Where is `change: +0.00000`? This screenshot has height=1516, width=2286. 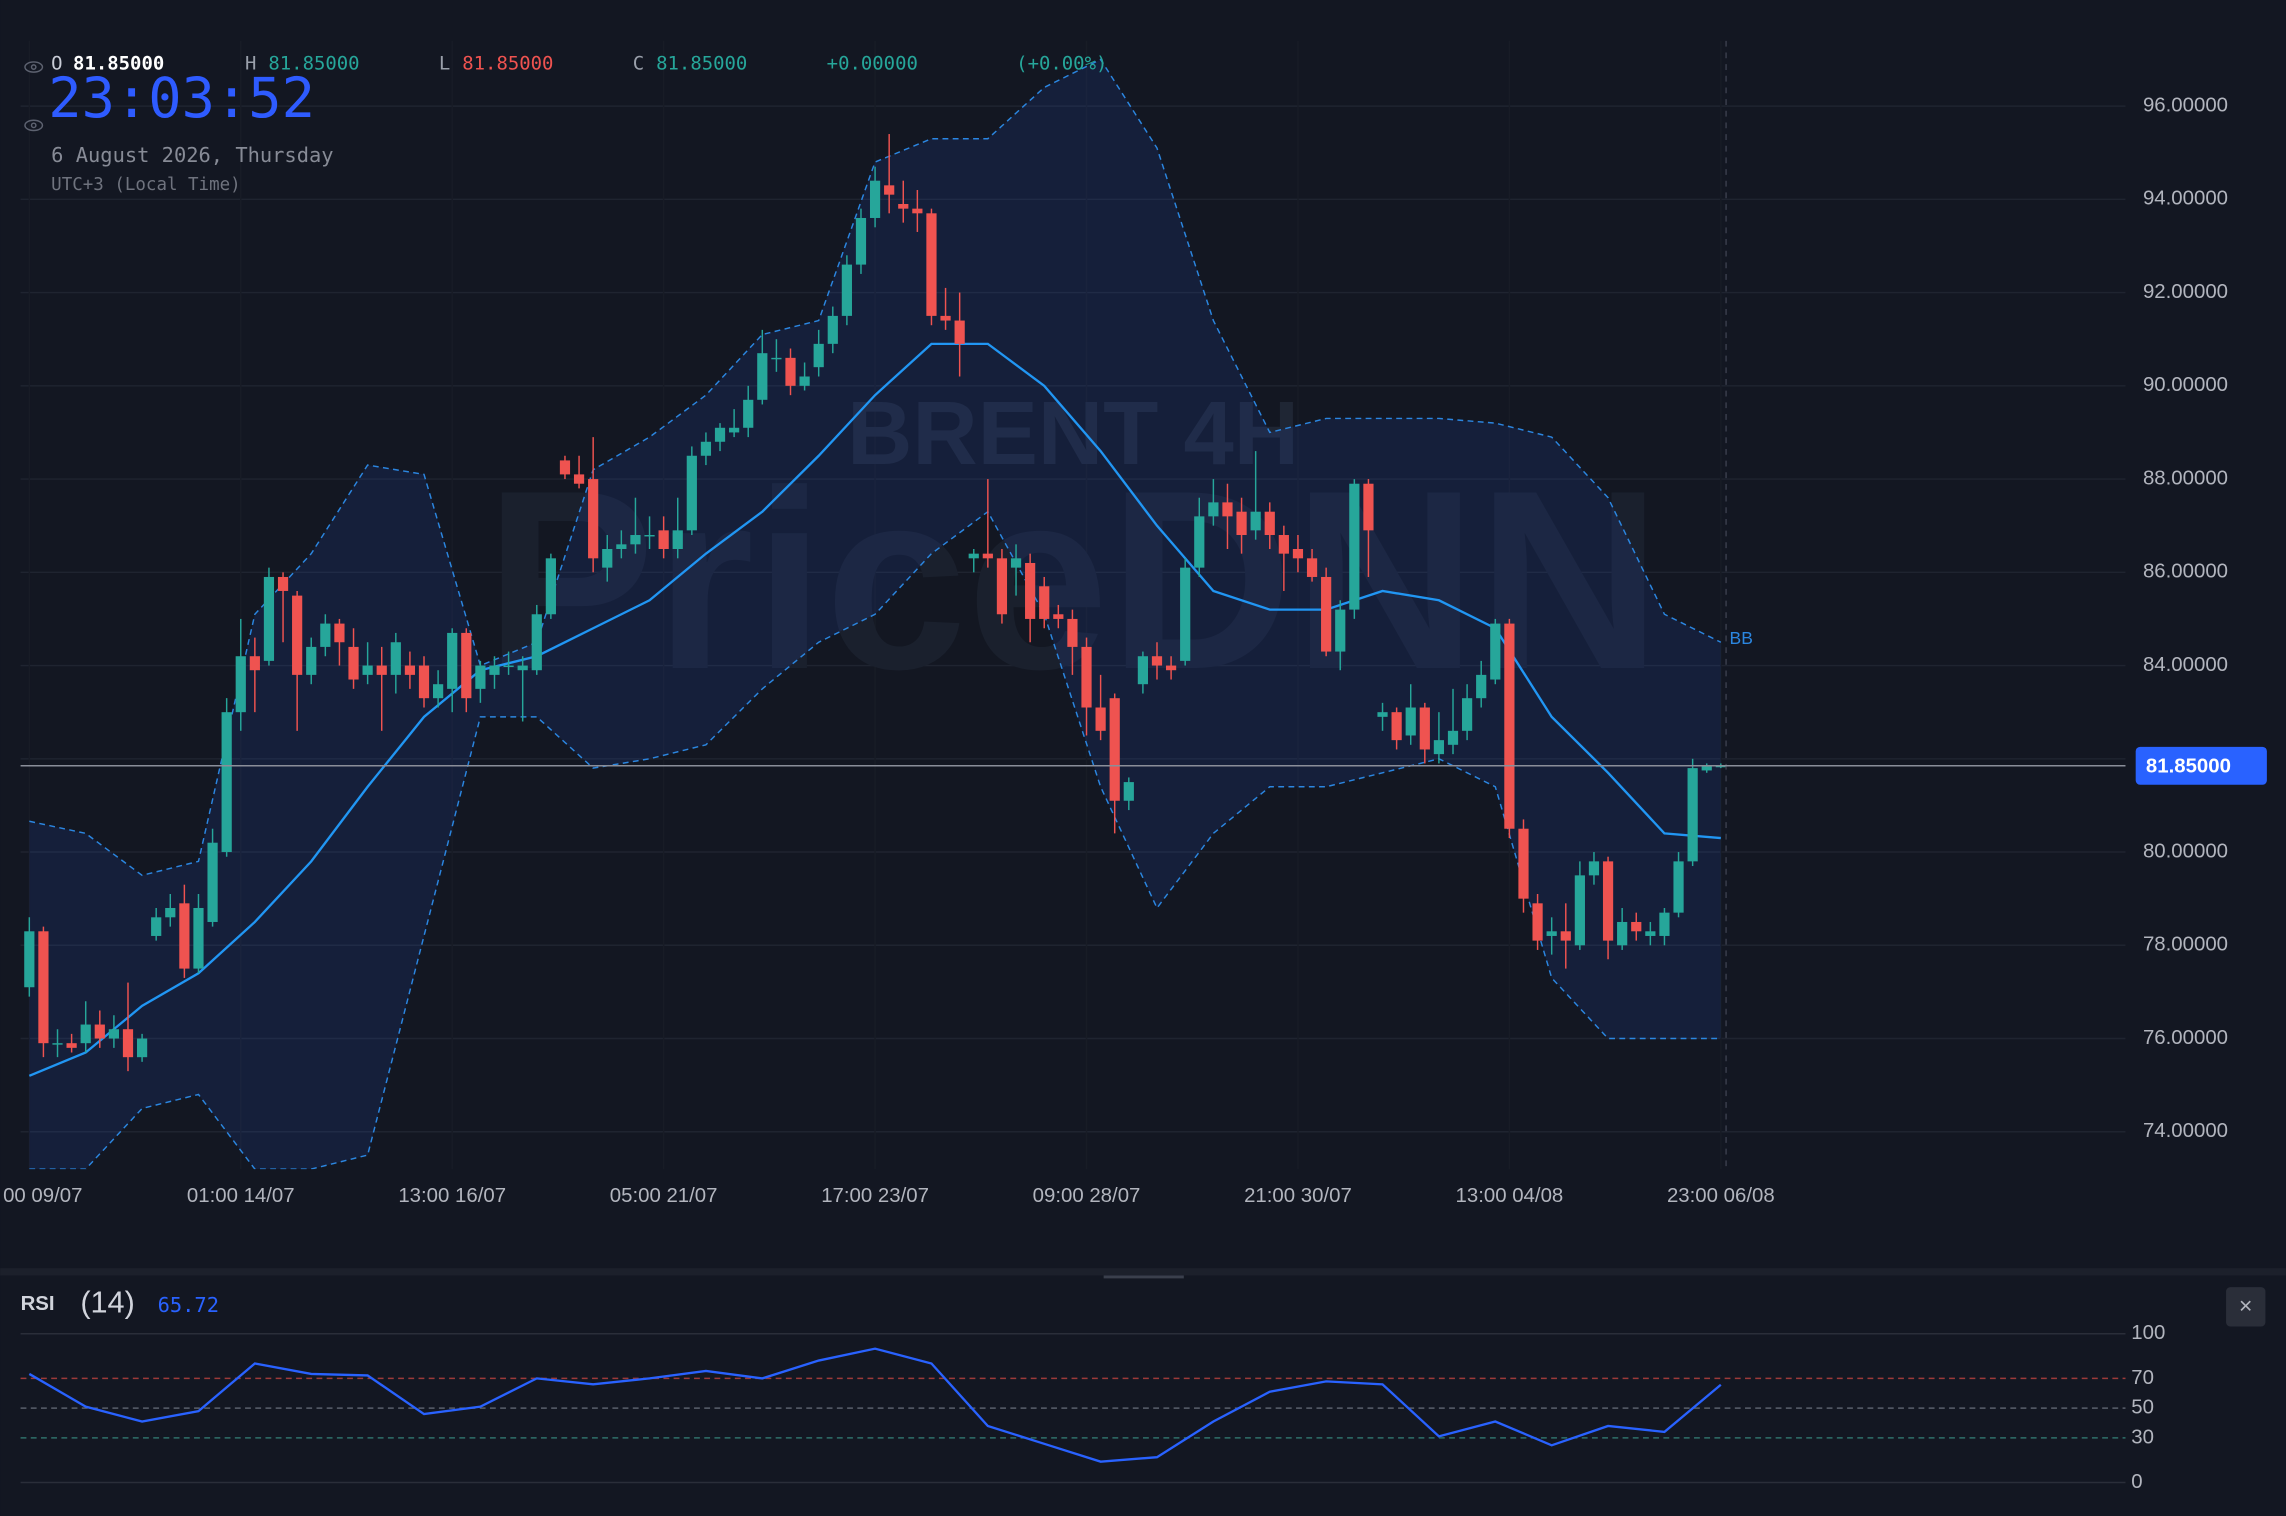
change: +0.00000 is located at coordinates (872, 64).